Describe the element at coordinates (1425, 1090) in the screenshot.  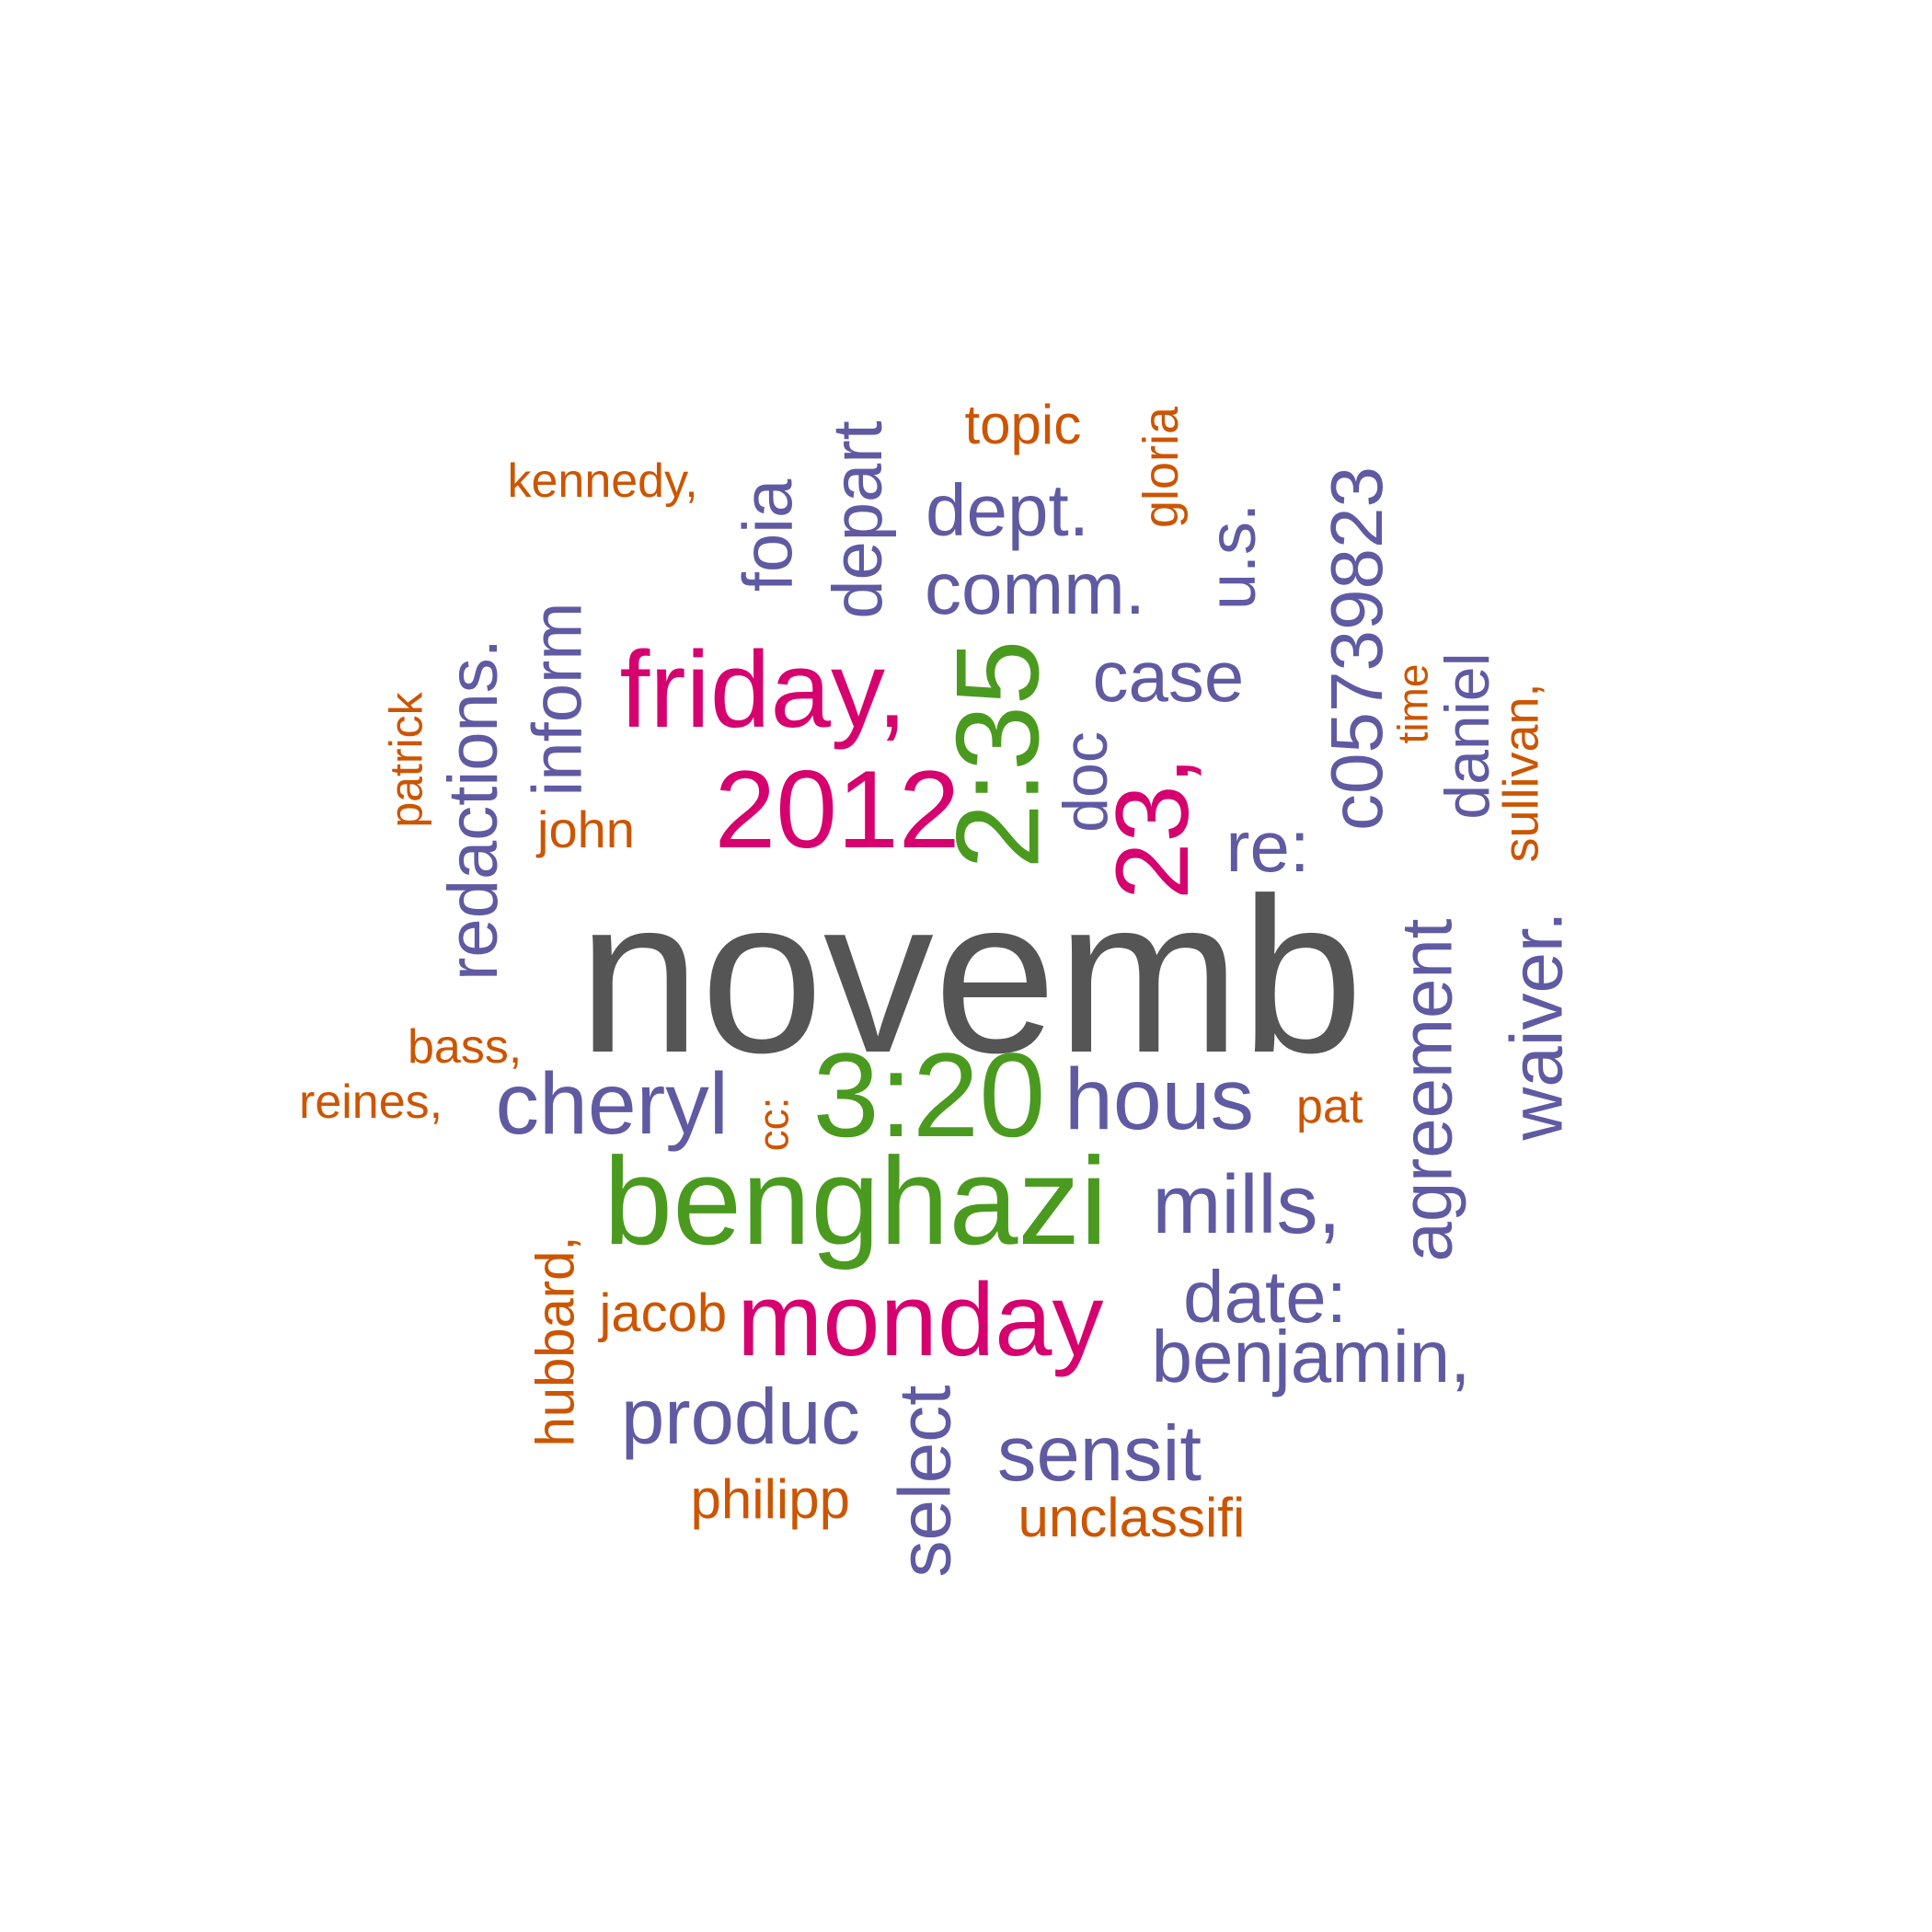
I see `word-agreement: agreement` at that location.